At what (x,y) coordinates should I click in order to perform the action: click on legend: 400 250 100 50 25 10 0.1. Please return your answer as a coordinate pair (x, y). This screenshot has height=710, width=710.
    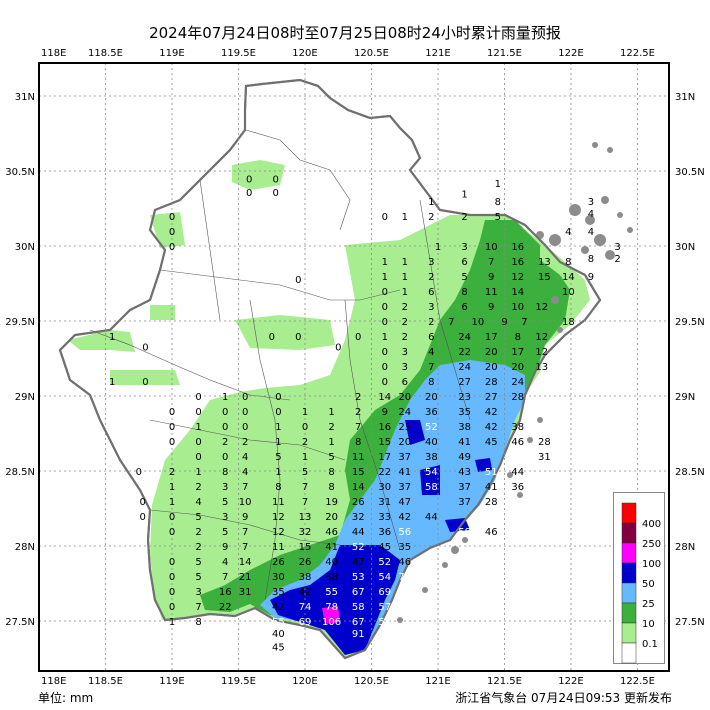
    Looking at the image, I should click on (639, 578).